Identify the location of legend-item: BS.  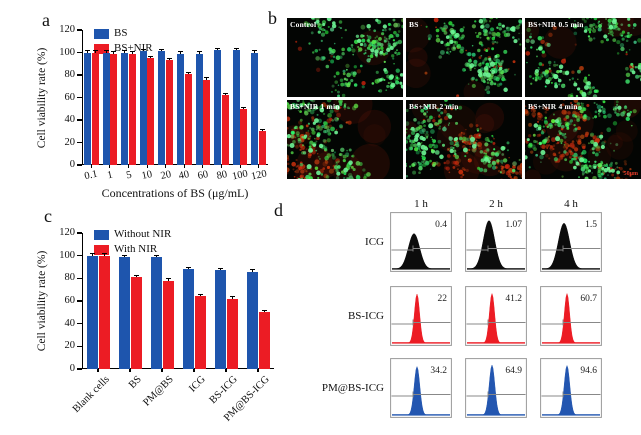
(110, 33).